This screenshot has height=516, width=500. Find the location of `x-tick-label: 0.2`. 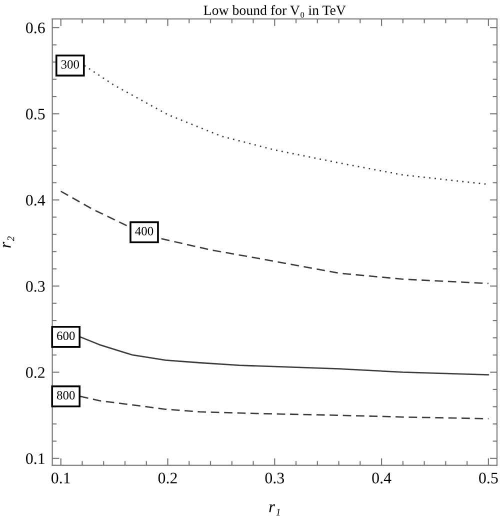

x-tick-label: 0.2 is located at coordinates (167, 478).